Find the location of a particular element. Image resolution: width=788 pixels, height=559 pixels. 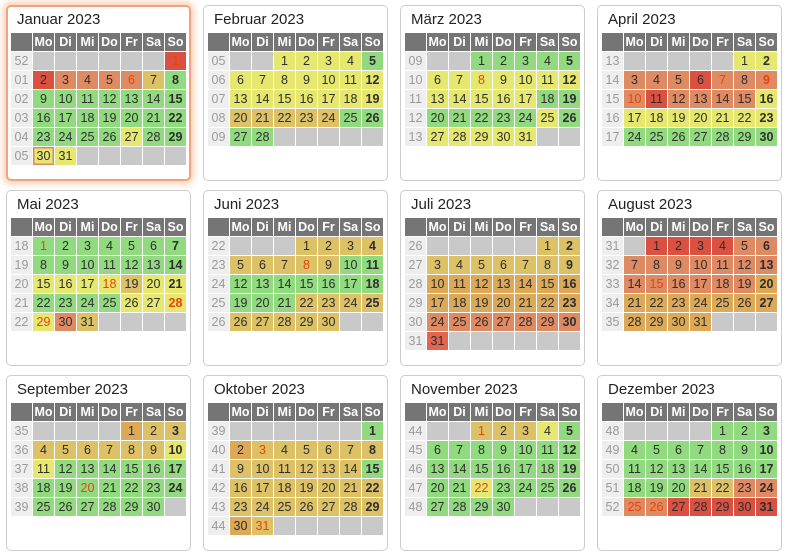

day-cell: 19 is located at coordinates (569, 469).